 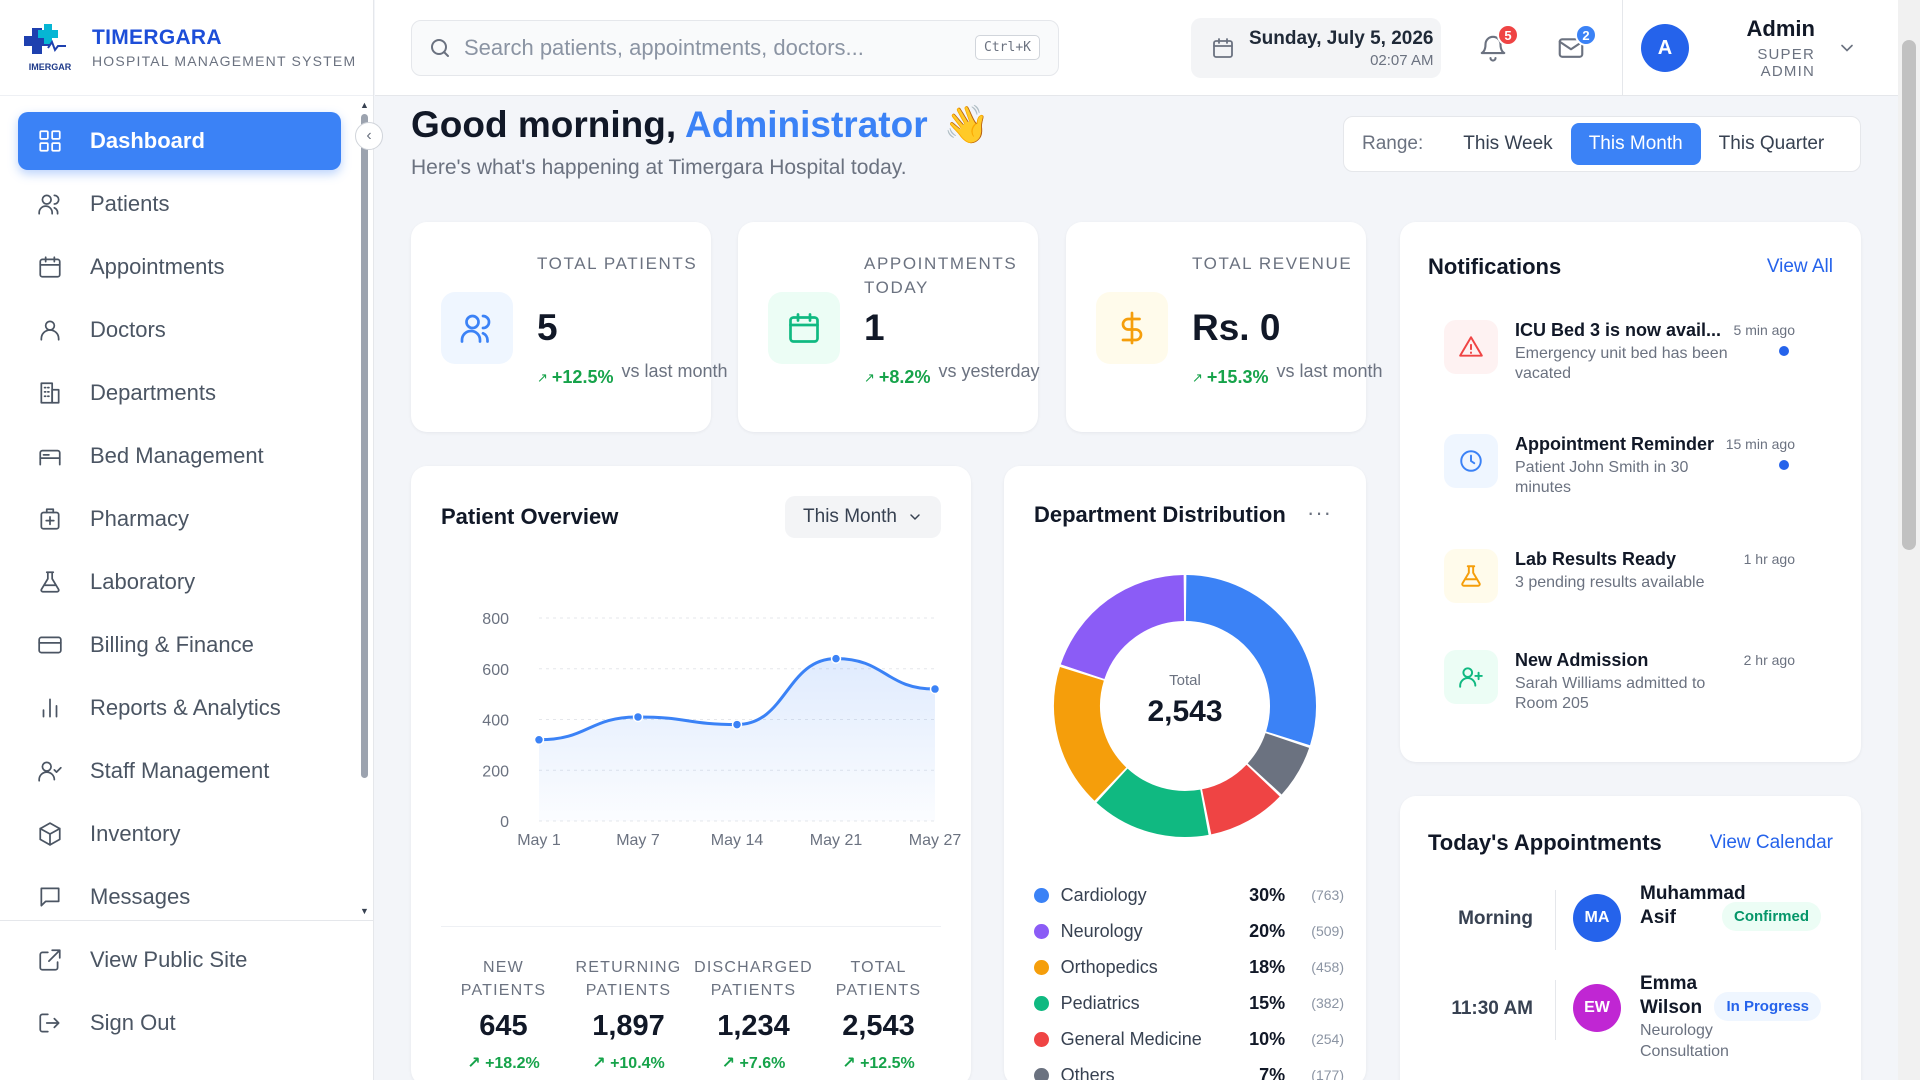 I want to click on brand-title: TIMERGARA, so click(x=157, y=37).